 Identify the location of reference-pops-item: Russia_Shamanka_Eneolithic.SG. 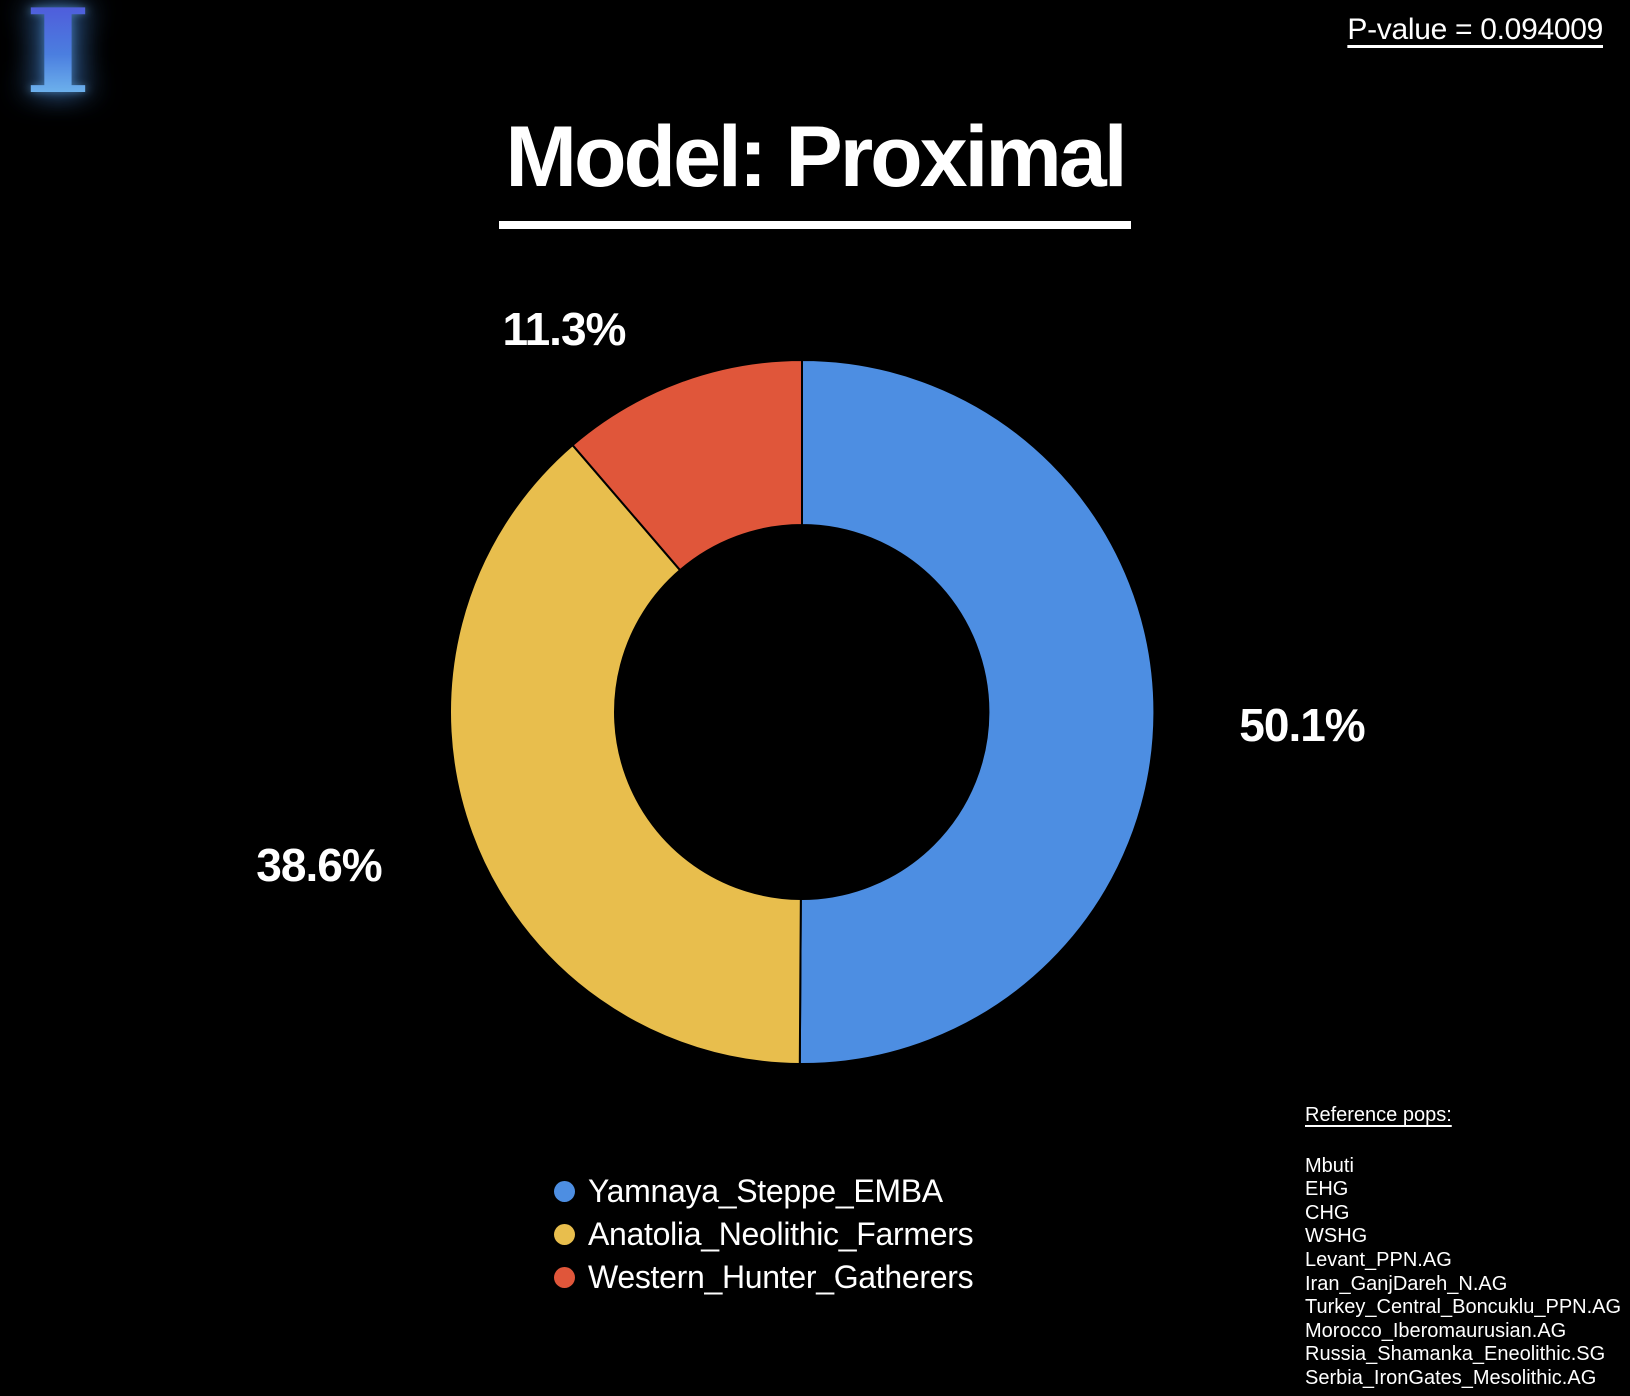
(1455, 1354).